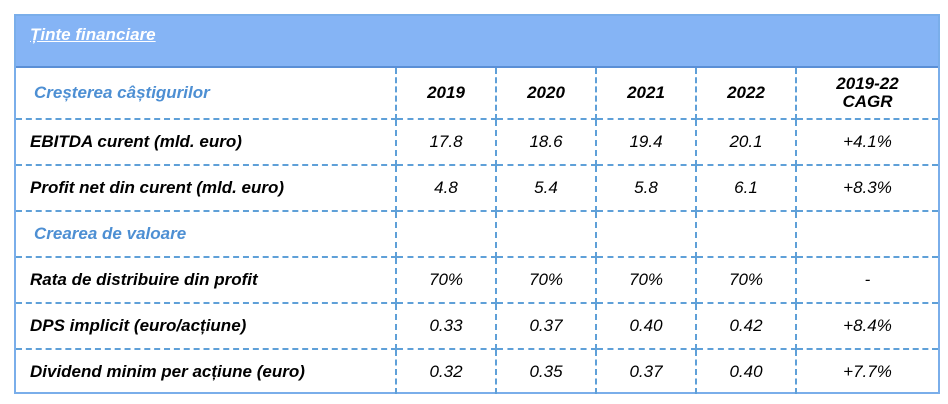 The height and width of the screenshot is (404, 948). What do you see at coordinates (446, 326) in the screenshot?
I see `cell-value: 0.33` at bounding box center [446, 326].